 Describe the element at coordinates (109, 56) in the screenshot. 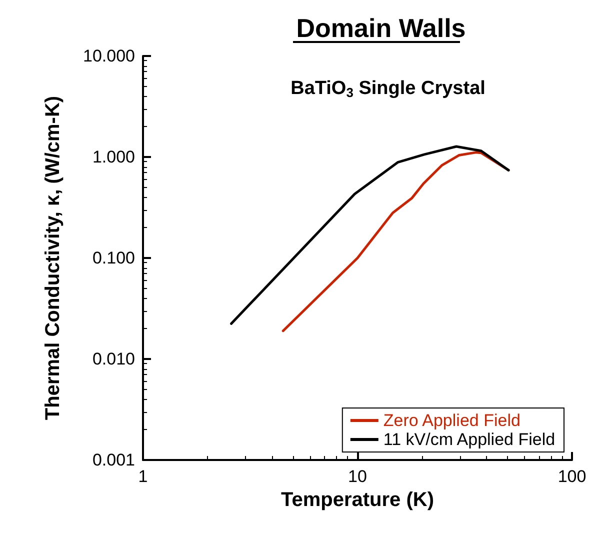

I see `y-tick-label: 10.000` at that location.